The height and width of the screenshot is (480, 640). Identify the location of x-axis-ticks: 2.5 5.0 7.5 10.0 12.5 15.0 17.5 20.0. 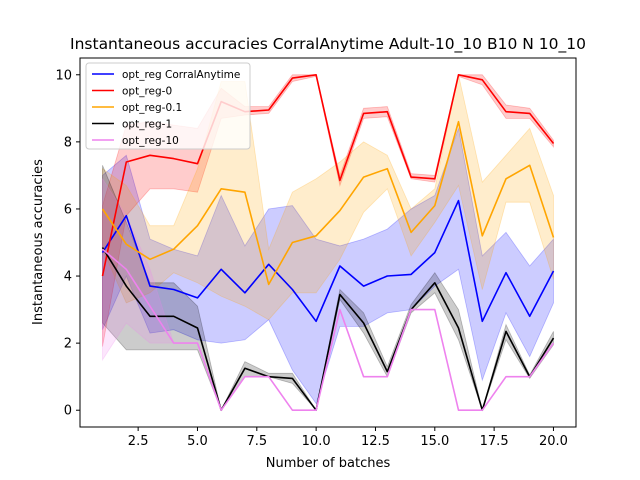
(348, 438).